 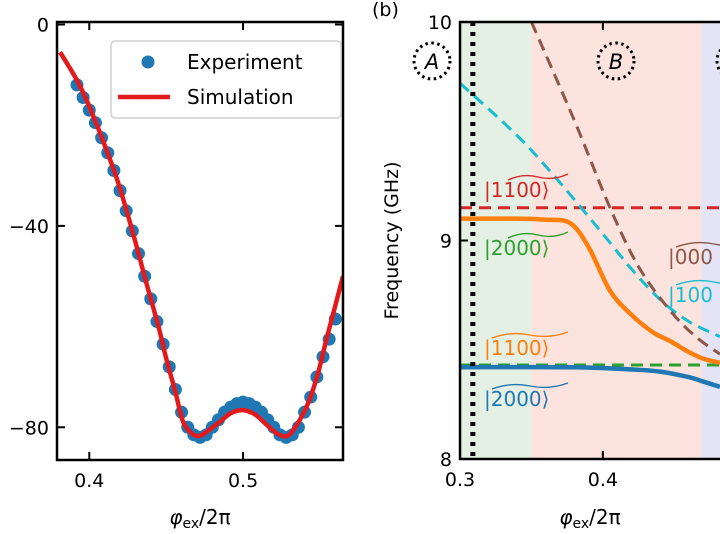 What do you see at coordinates (43, 26) in the screenshot?
I see `y-tick-label: 0` at bounding box center [43, 26].